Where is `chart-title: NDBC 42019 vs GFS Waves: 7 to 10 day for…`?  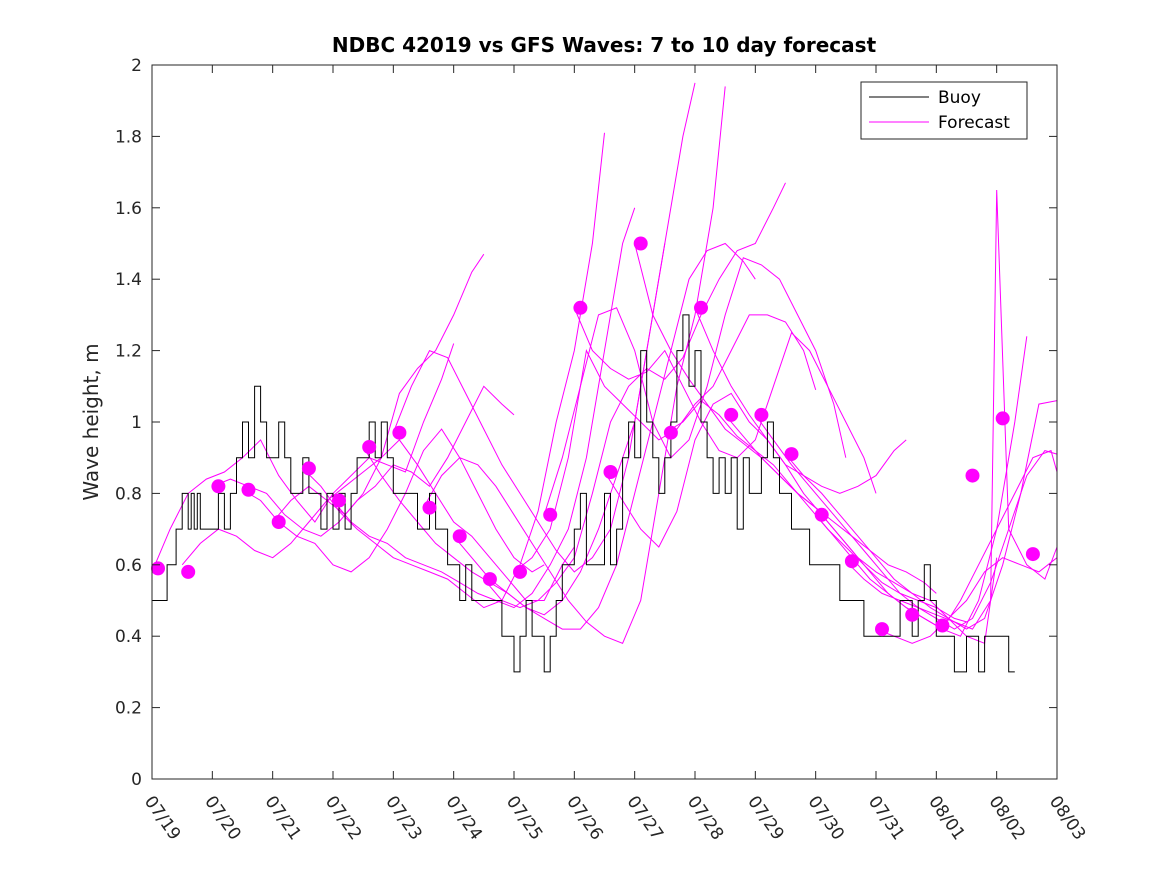
chart-title: NDBC 42019 vs GFS Waves: 7 to 10 day for… is located at coordinates (604, 45).